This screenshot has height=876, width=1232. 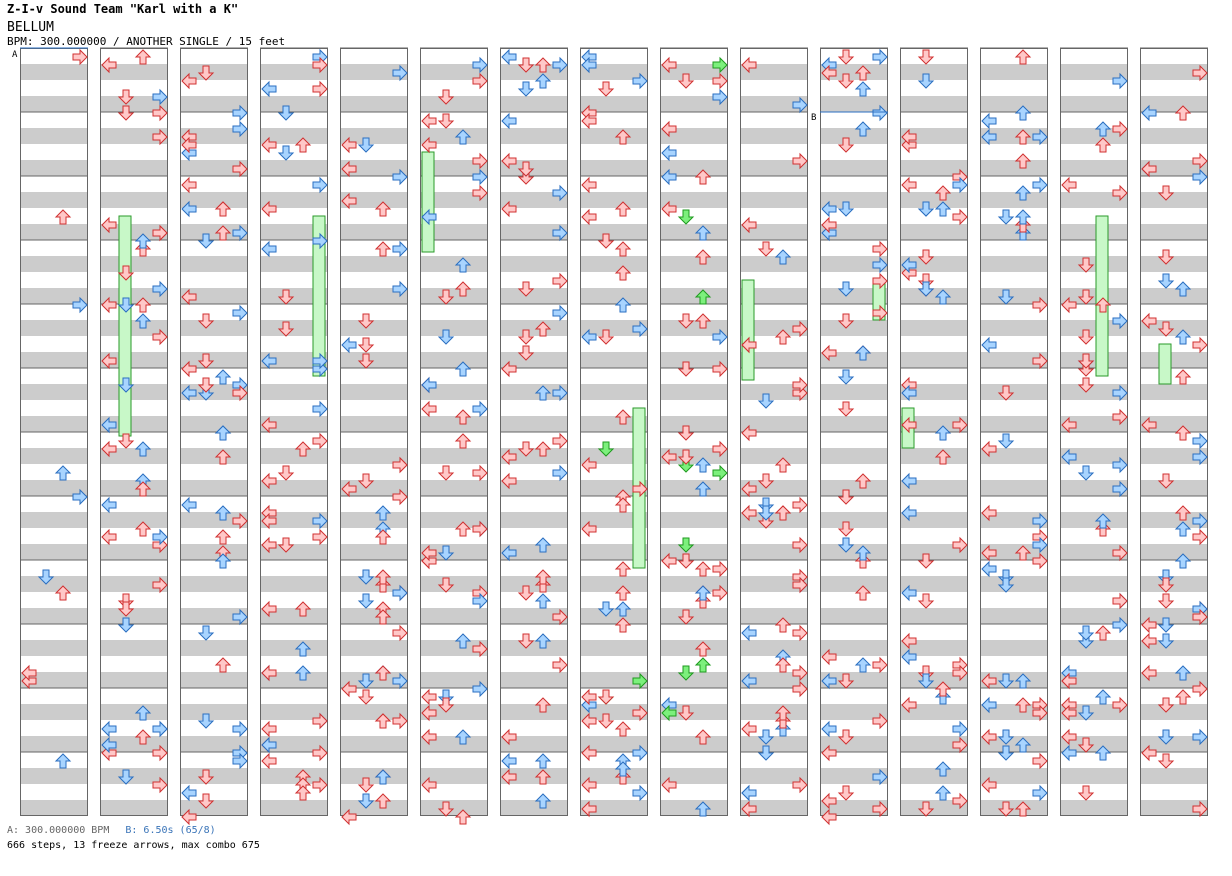 What do you see at coordinates (694, 432) in the screenshot?
I see `column-border` at bounding box center [694, 432].